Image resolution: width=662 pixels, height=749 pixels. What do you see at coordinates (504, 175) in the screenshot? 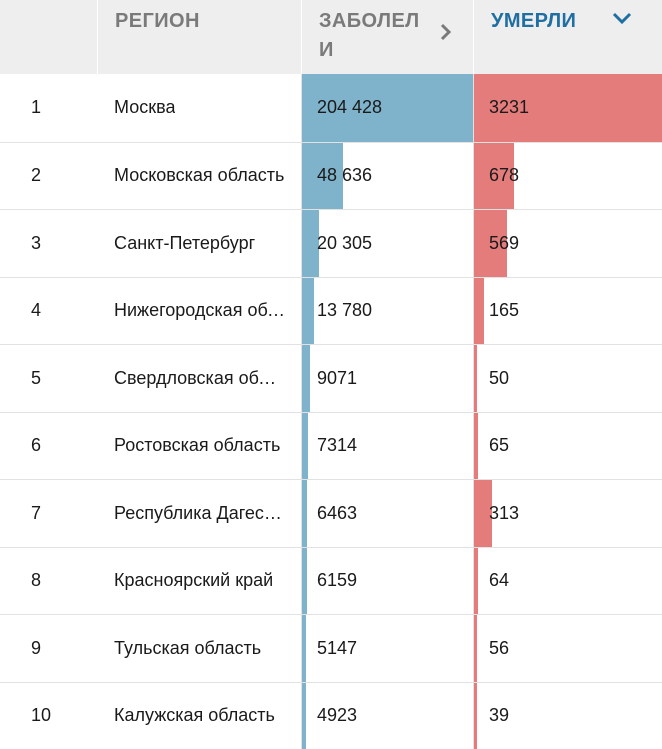
I see `deaths-value: 678` at bounding box center [504, 175].